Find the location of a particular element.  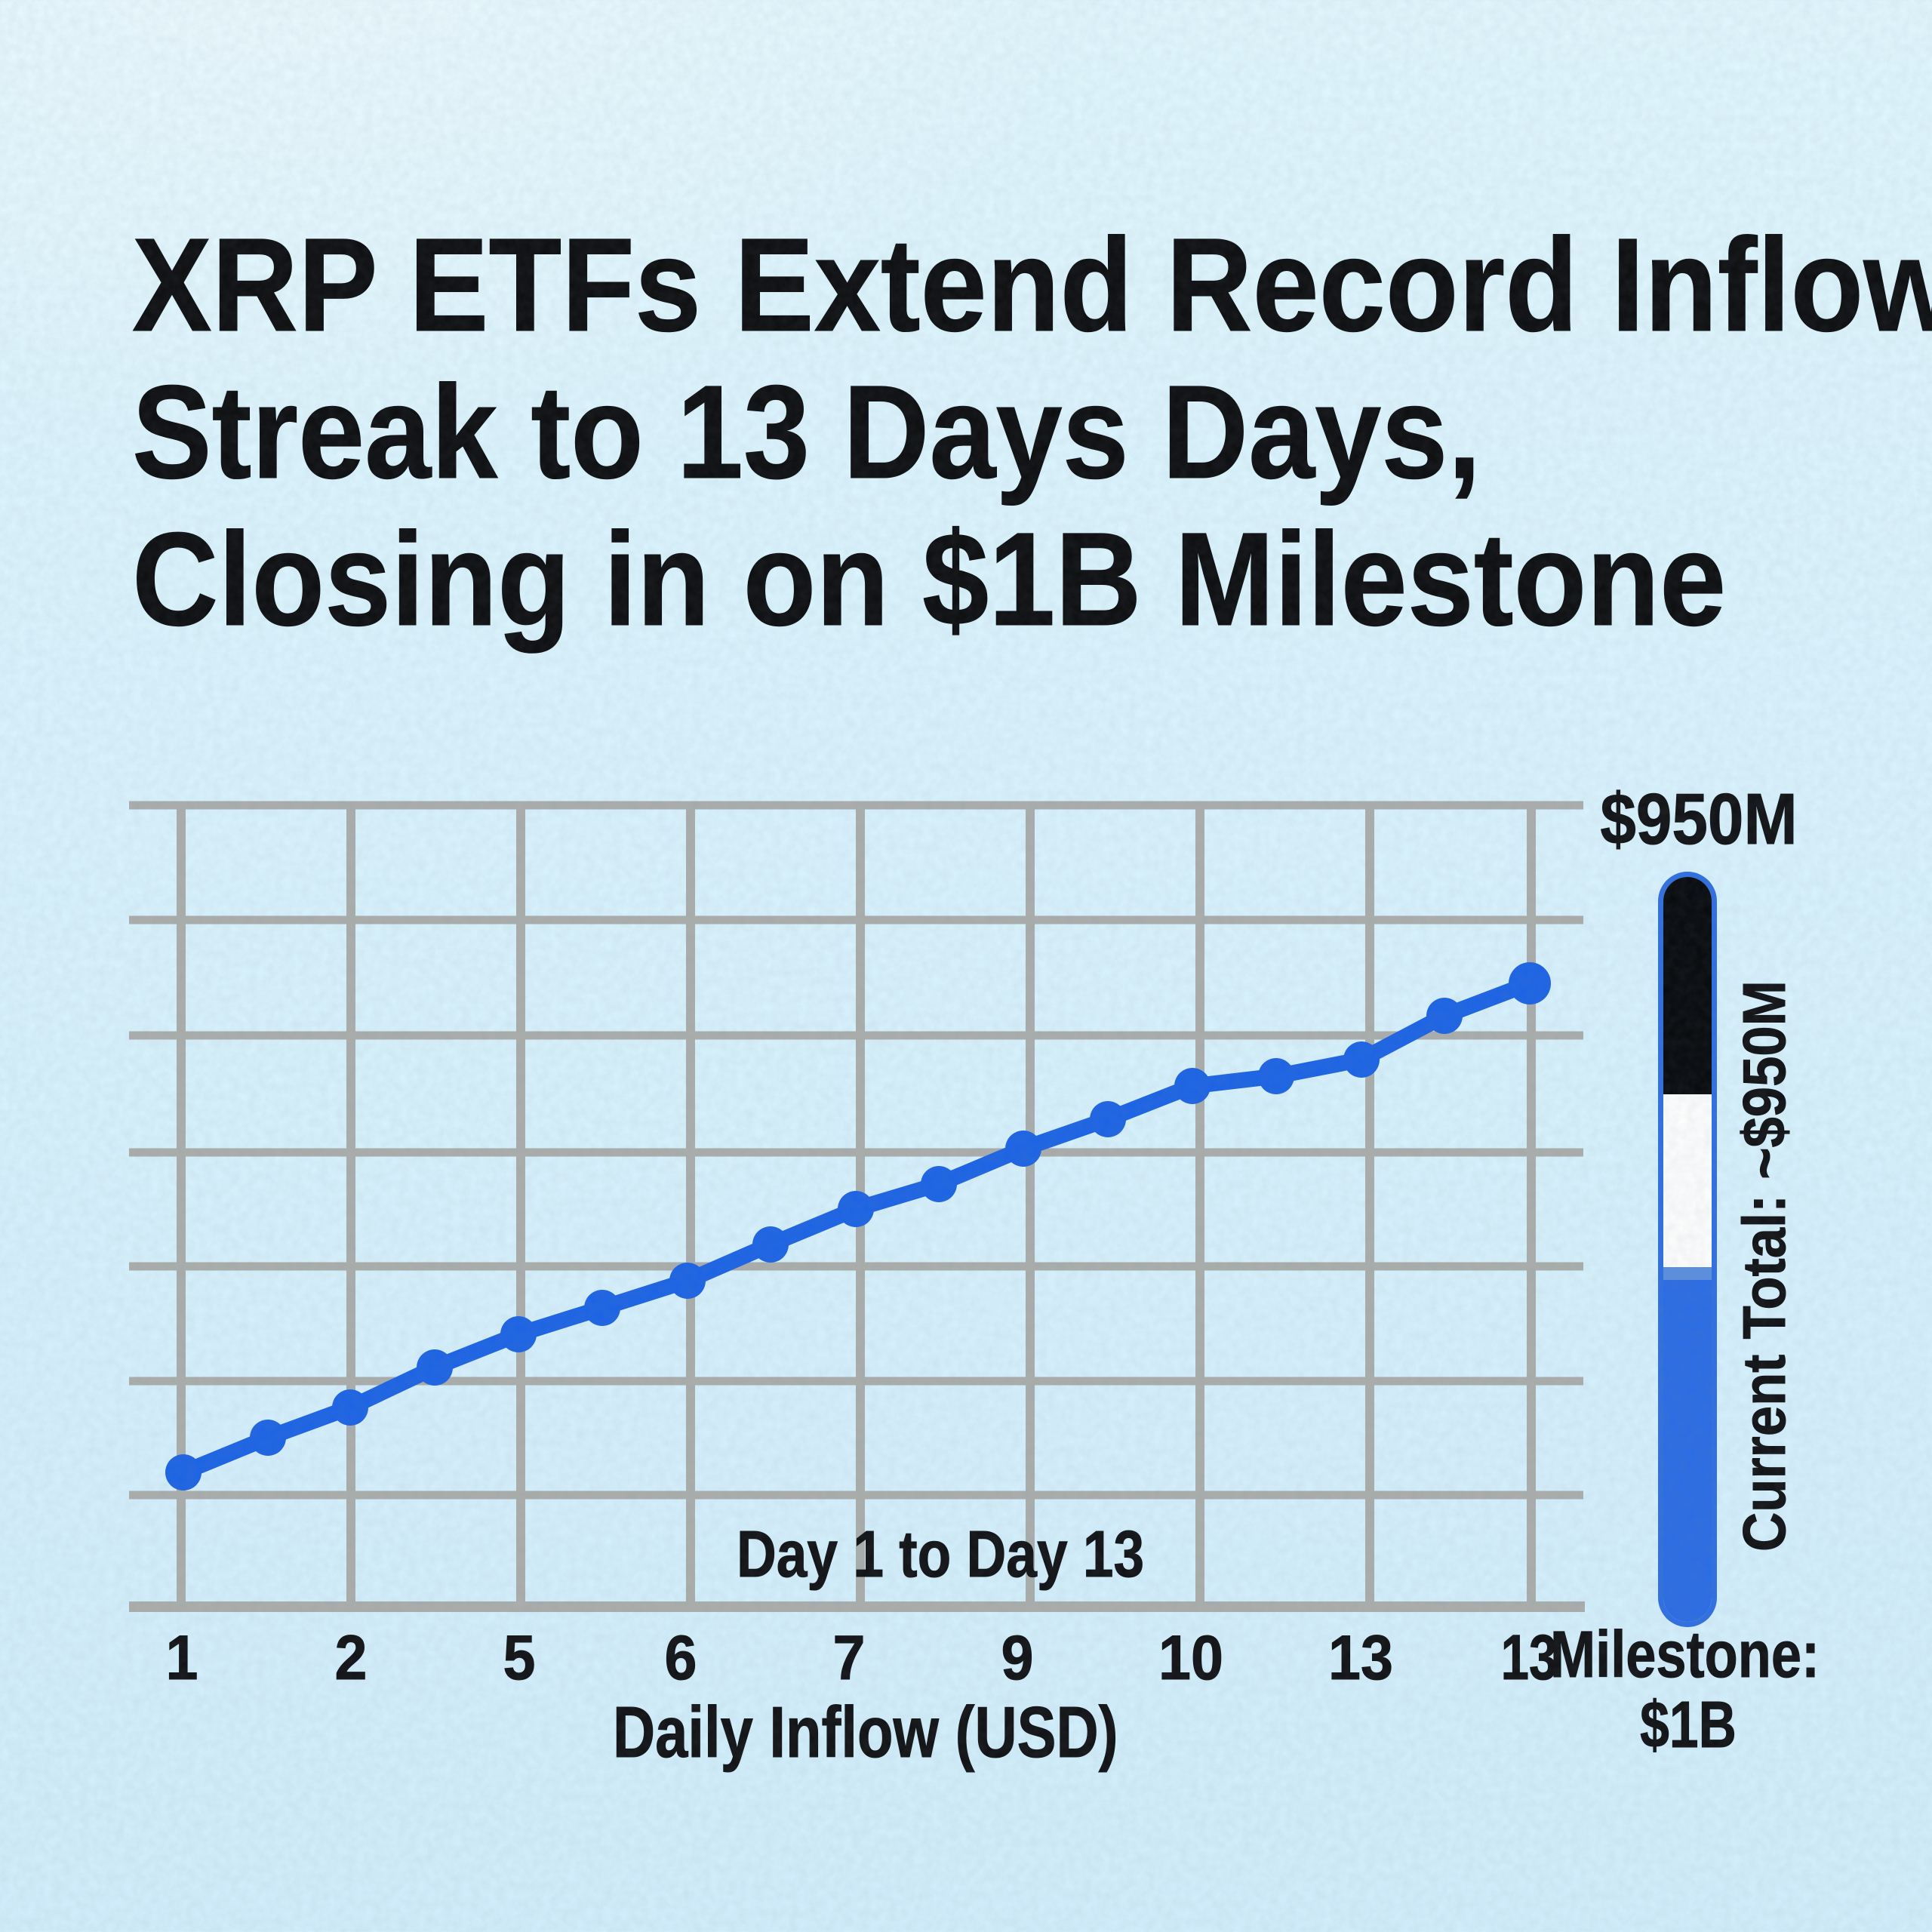

svg-text: Daily Inflow (USD) is located at coordinates (865, 1732).